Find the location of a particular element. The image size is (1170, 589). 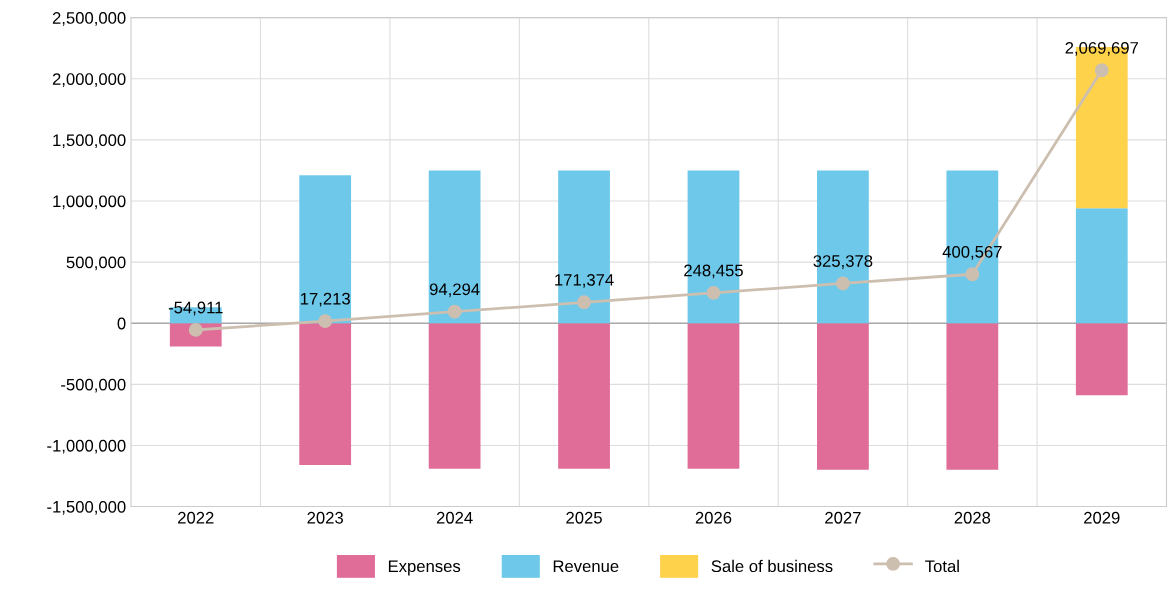

y-tick-label: 1,500,000 is located at coordinates (89, 141).